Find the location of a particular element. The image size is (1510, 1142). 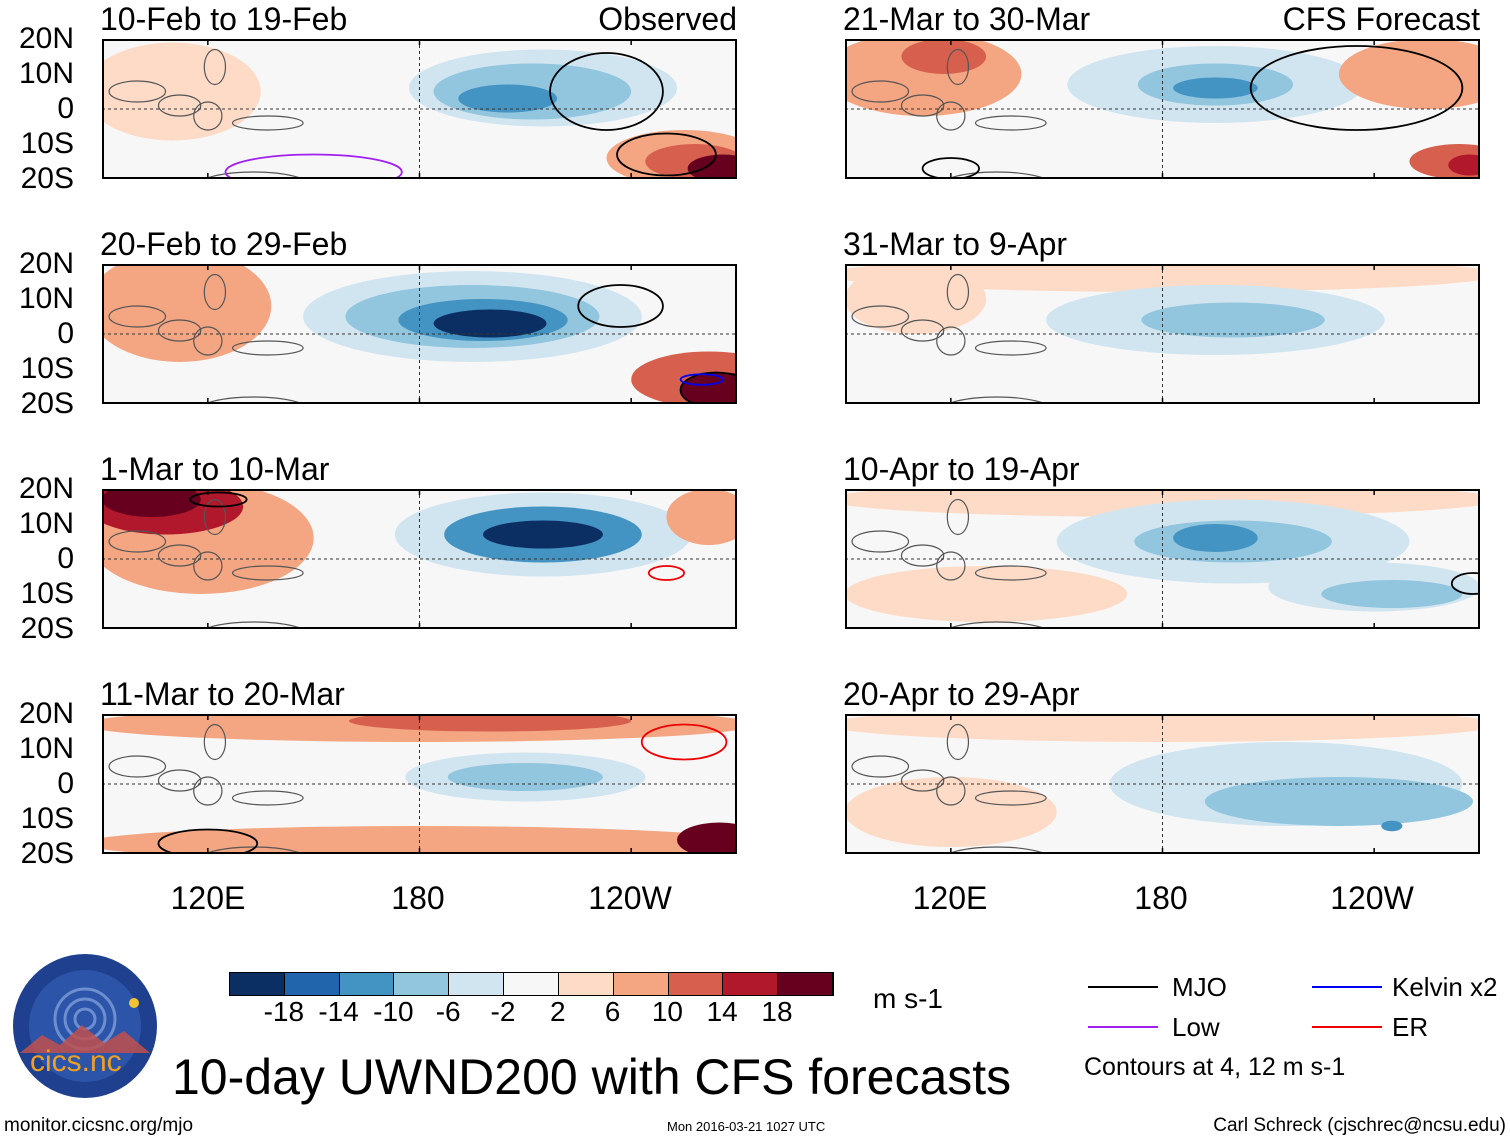

colorbar-label: 10 is located at coordinates (667, 1011).